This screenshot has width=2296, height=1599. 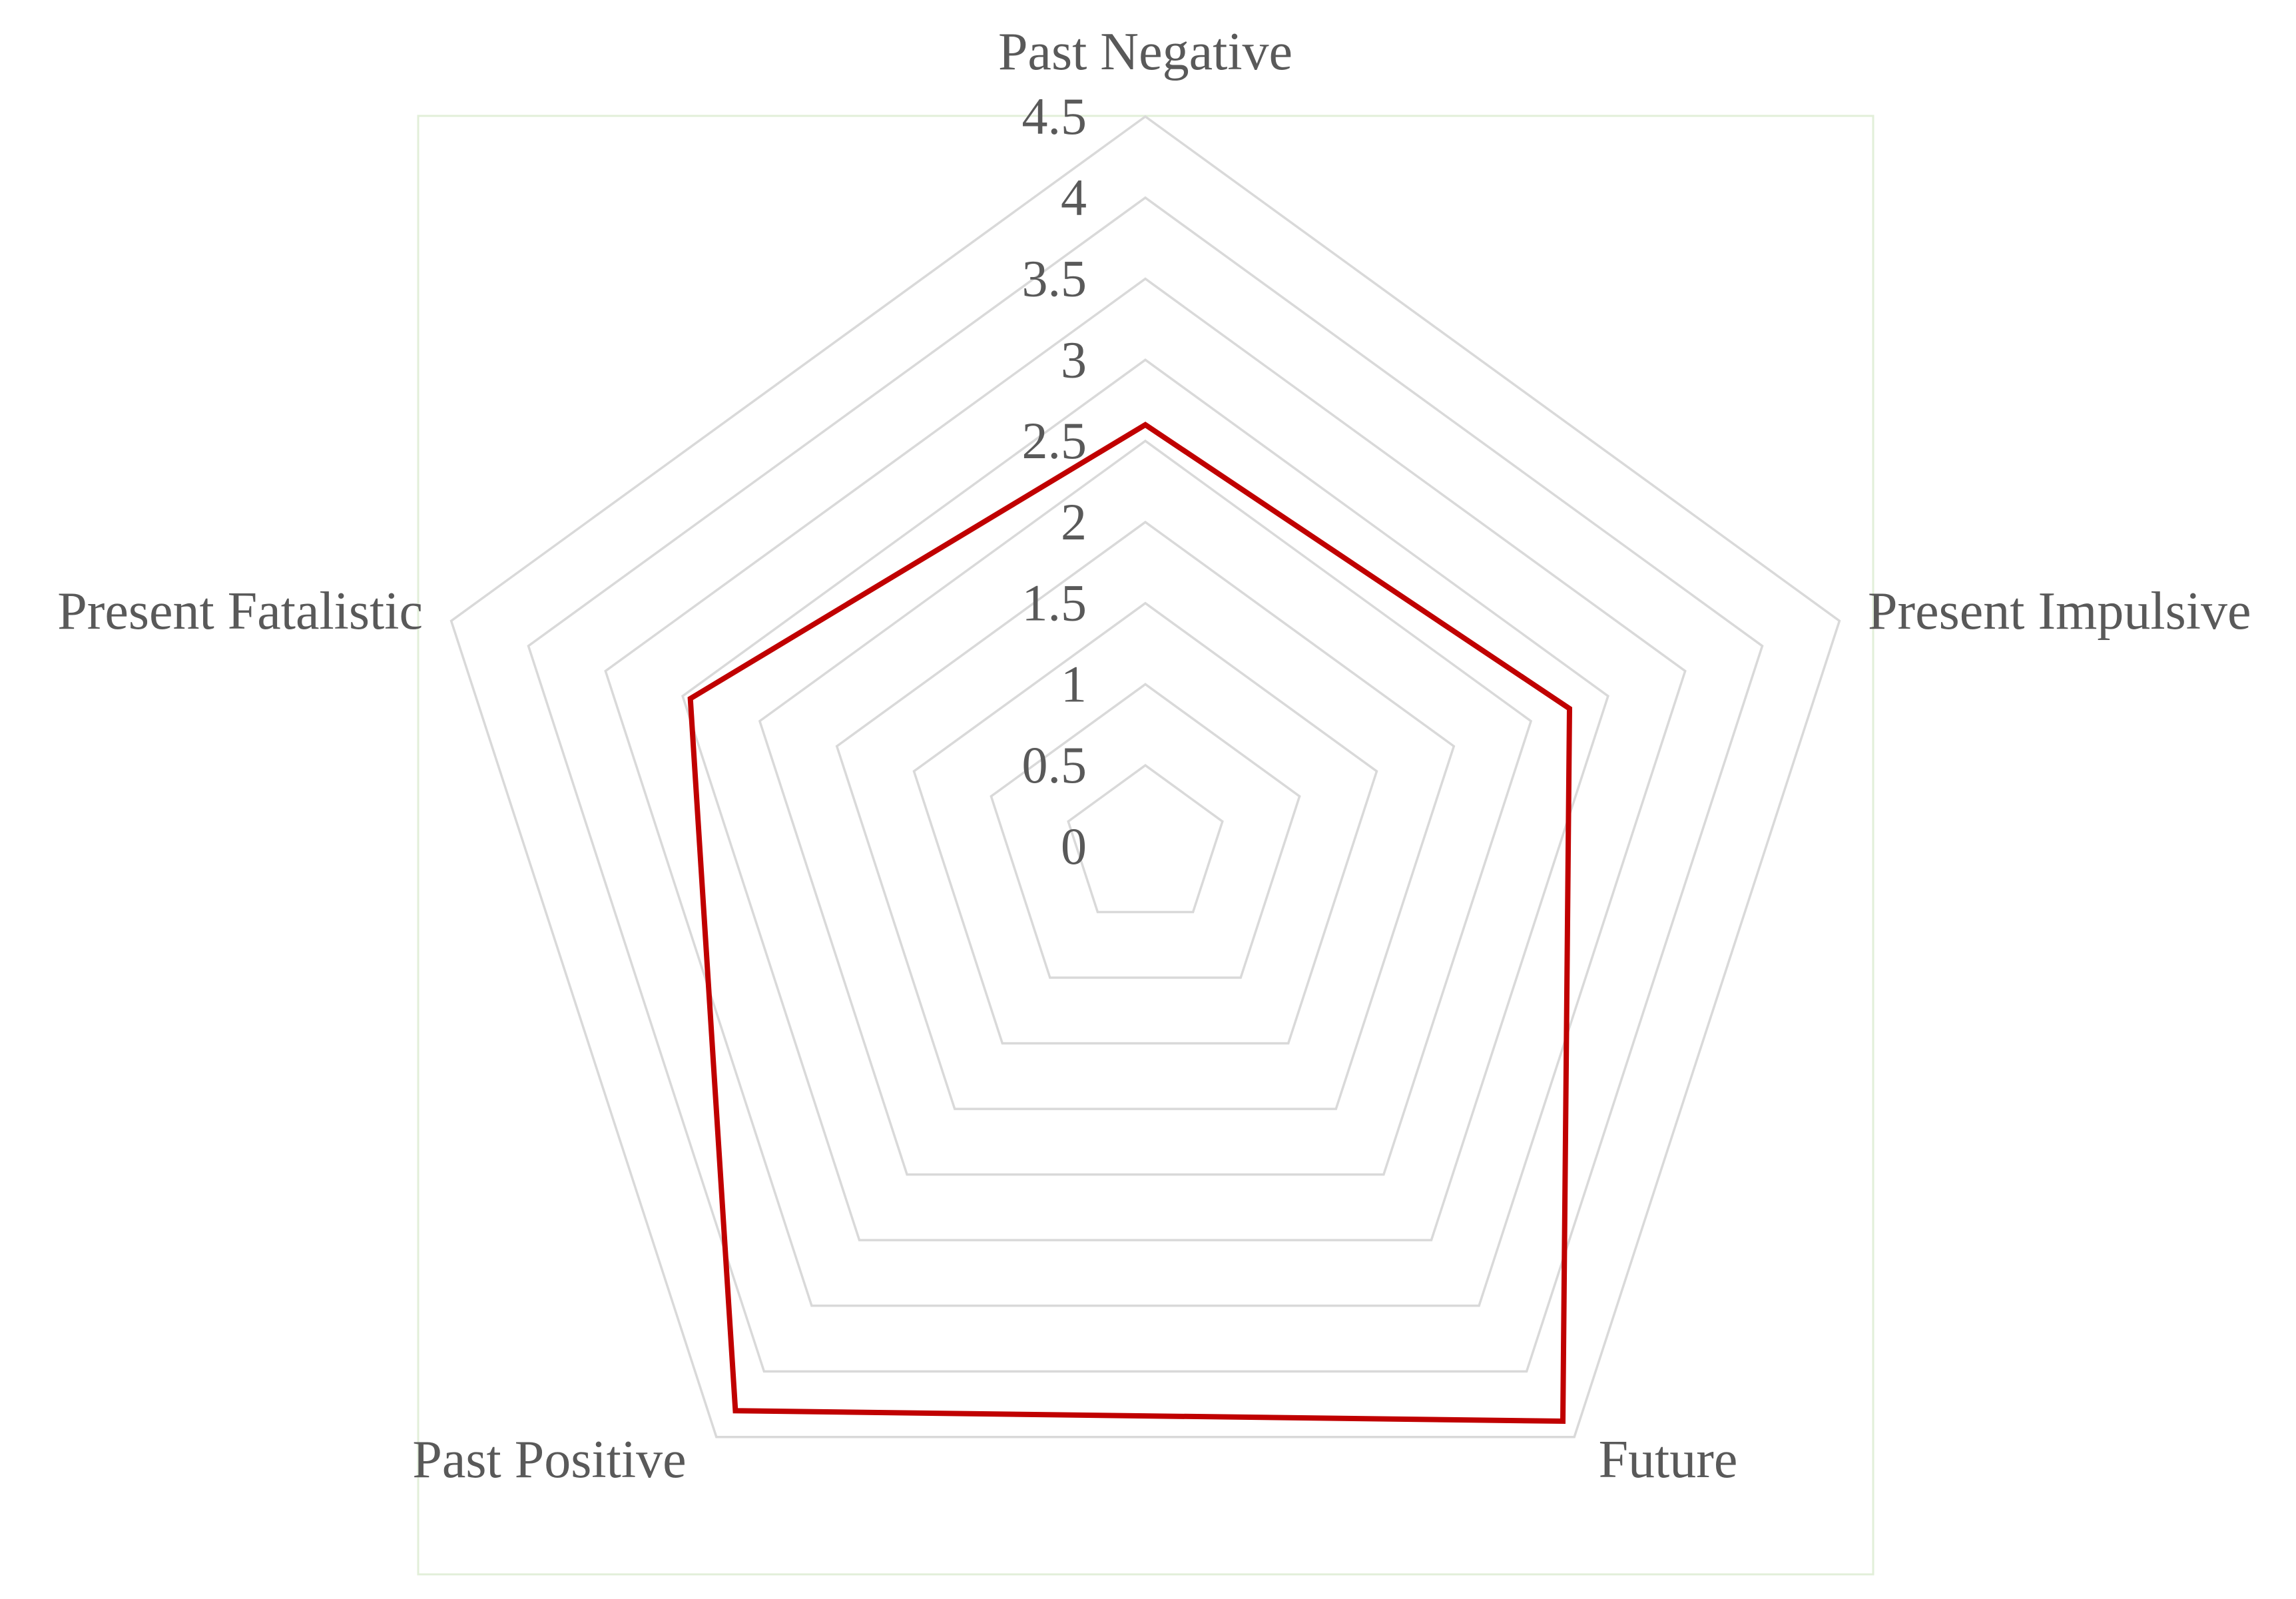 What do you see at coordinates (1055, 116) in the screenshot?
I see `r-tick-label: 4.5` at bounding box center [1055, 116].